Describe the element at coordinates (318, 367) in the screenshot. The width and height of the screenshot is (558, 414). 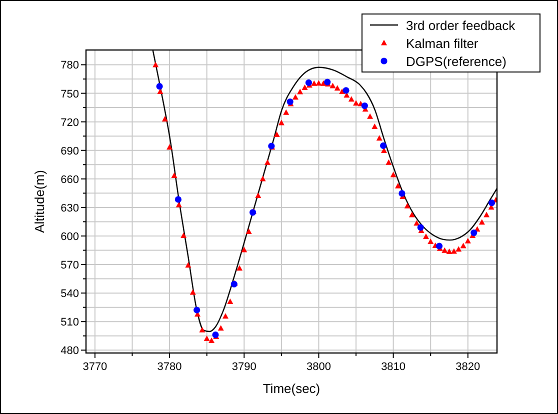
I see `x-tick-label: 3800` at that location.